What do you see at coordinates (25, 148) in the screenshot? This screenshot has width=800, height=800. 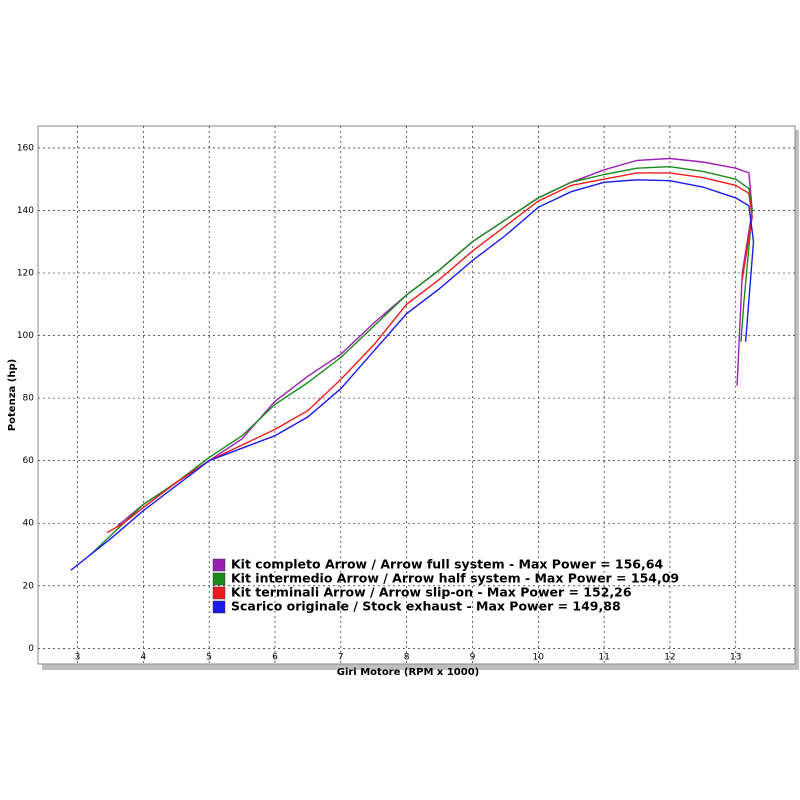 I see `y-tick-label: 160` at bounding box center [25, 148].